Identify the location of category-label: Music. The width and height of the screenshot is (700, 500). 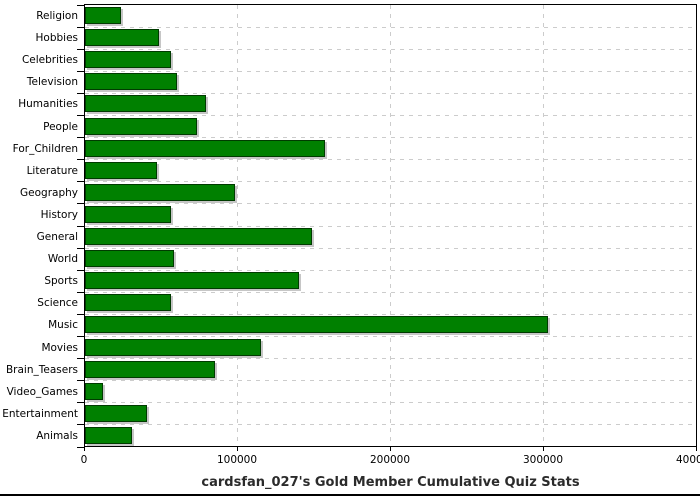
(63, 325).